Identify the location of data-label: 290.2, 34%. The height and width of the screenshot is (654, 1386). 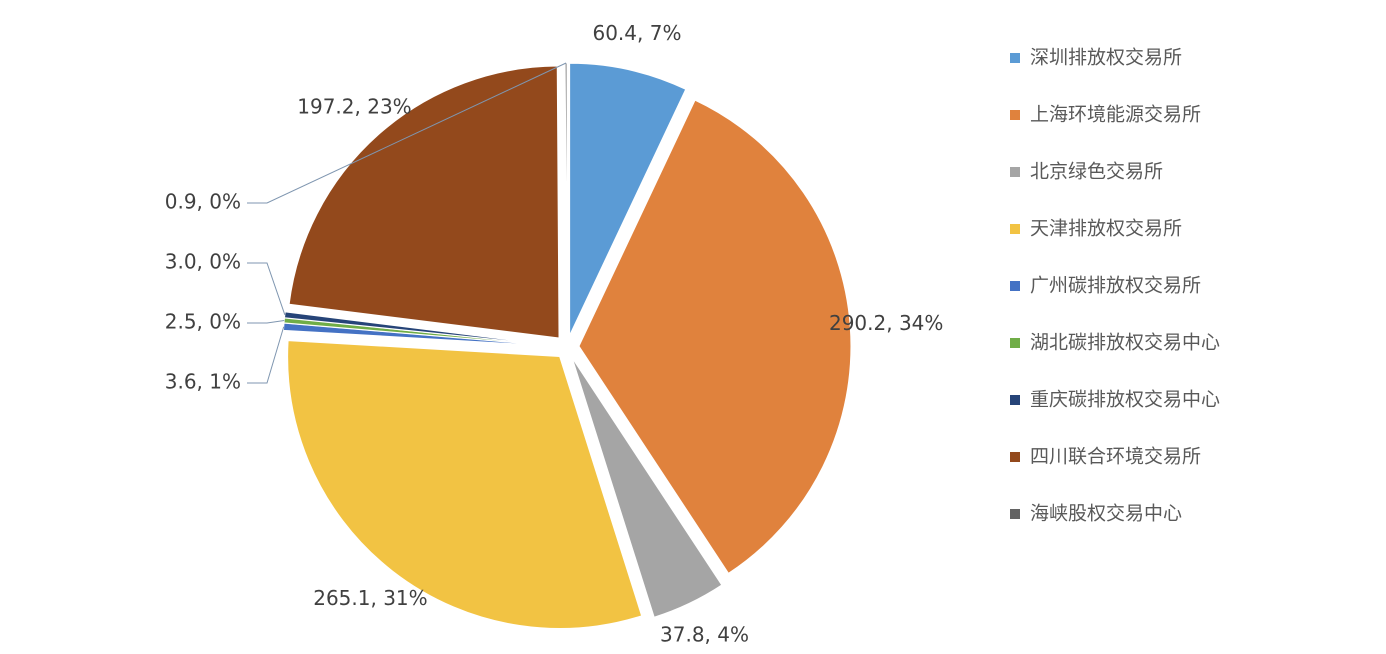
(886, 323).